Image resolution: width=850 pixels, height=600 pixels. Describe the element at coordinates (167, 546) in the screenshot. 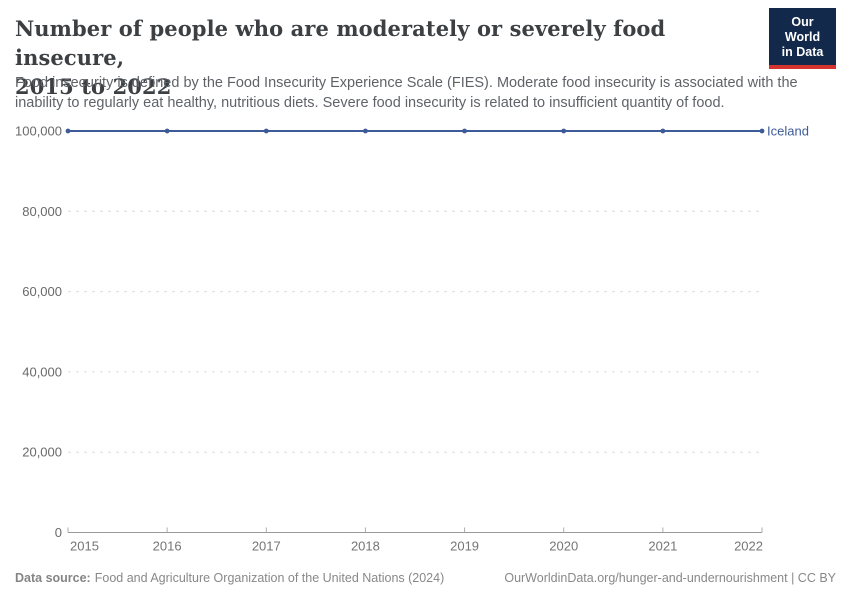

I see `x-axis-tick-label: 2016` at that location.